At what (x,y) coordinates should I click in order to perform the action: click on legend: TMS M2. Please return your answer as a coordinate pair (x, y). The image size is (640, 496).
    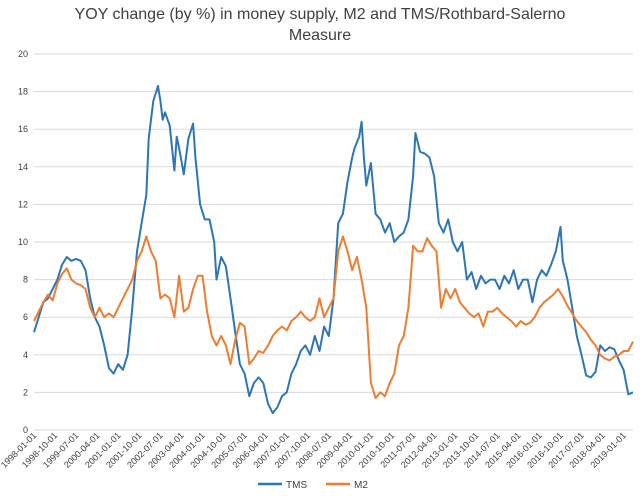
    Looking at the image, I should click on (313, 485).